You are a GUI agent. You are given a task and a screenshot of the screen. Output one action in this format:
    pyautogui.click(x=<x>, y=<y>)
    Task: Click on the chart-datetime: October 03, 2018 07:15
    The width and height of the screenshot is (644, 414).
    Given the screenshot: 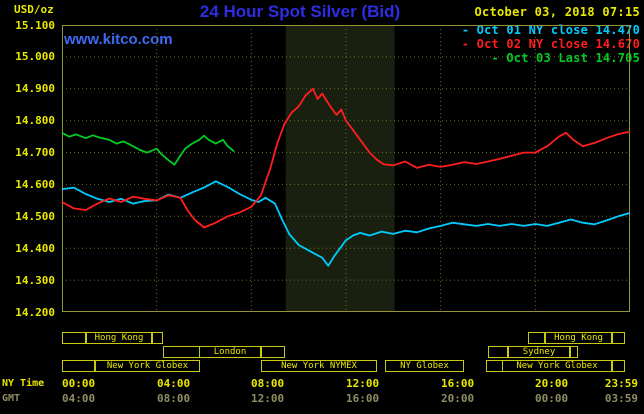 What is the action you would take?
    pyautogui.click(x=557, y=12)
    